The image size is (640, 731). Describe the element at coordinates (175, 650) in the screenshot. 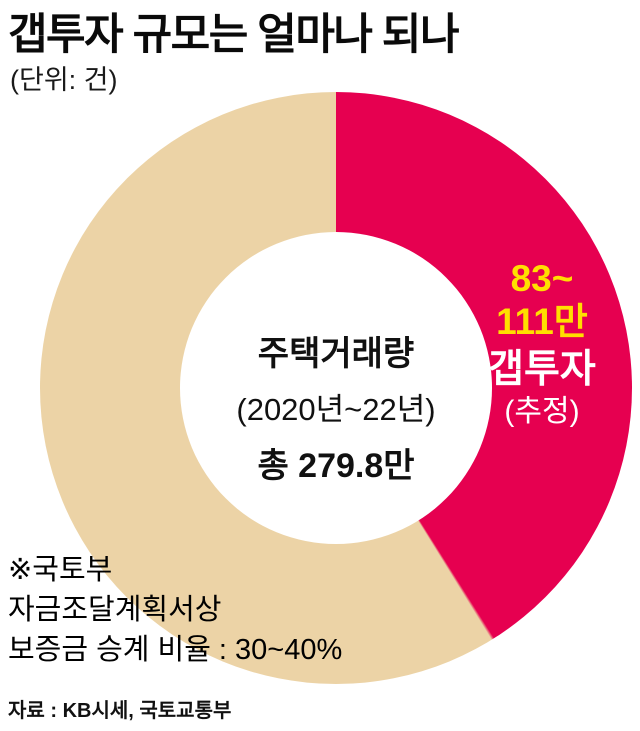

I see `annotation-line: 보증금 승계 비율 : 30~40%` at that location.